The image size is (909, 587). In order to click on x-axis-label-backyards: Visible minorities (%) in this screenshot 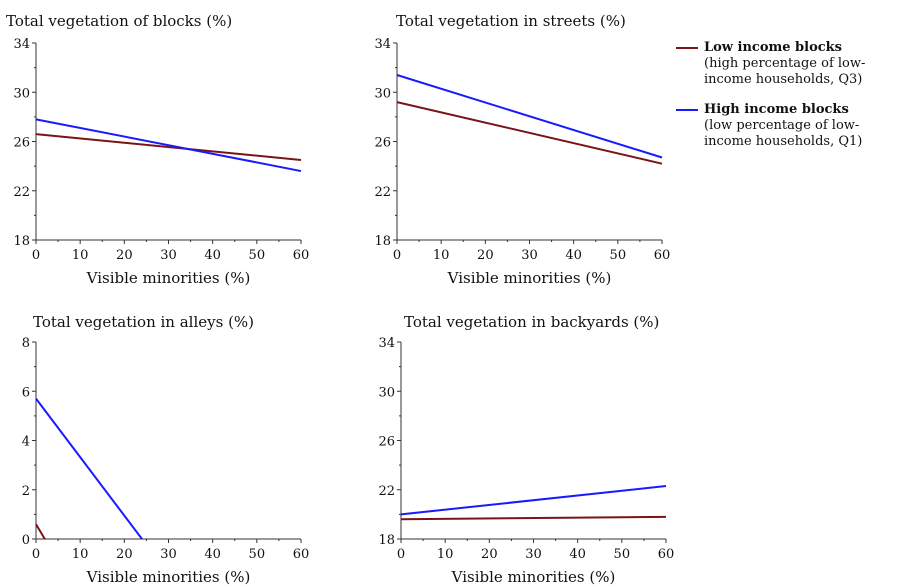, I will do `click(533, 577)`.